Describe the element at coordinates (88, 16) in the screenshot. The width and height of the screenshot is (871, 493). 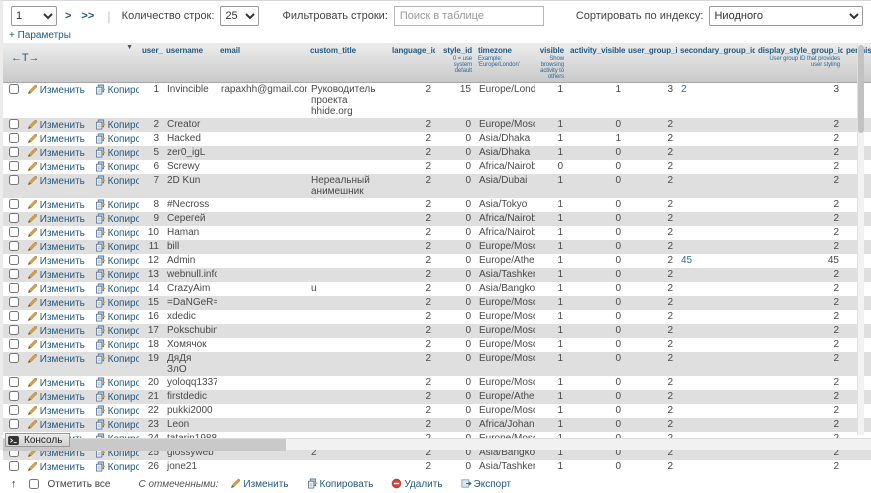
I see `last-page-link: >>` at that location.